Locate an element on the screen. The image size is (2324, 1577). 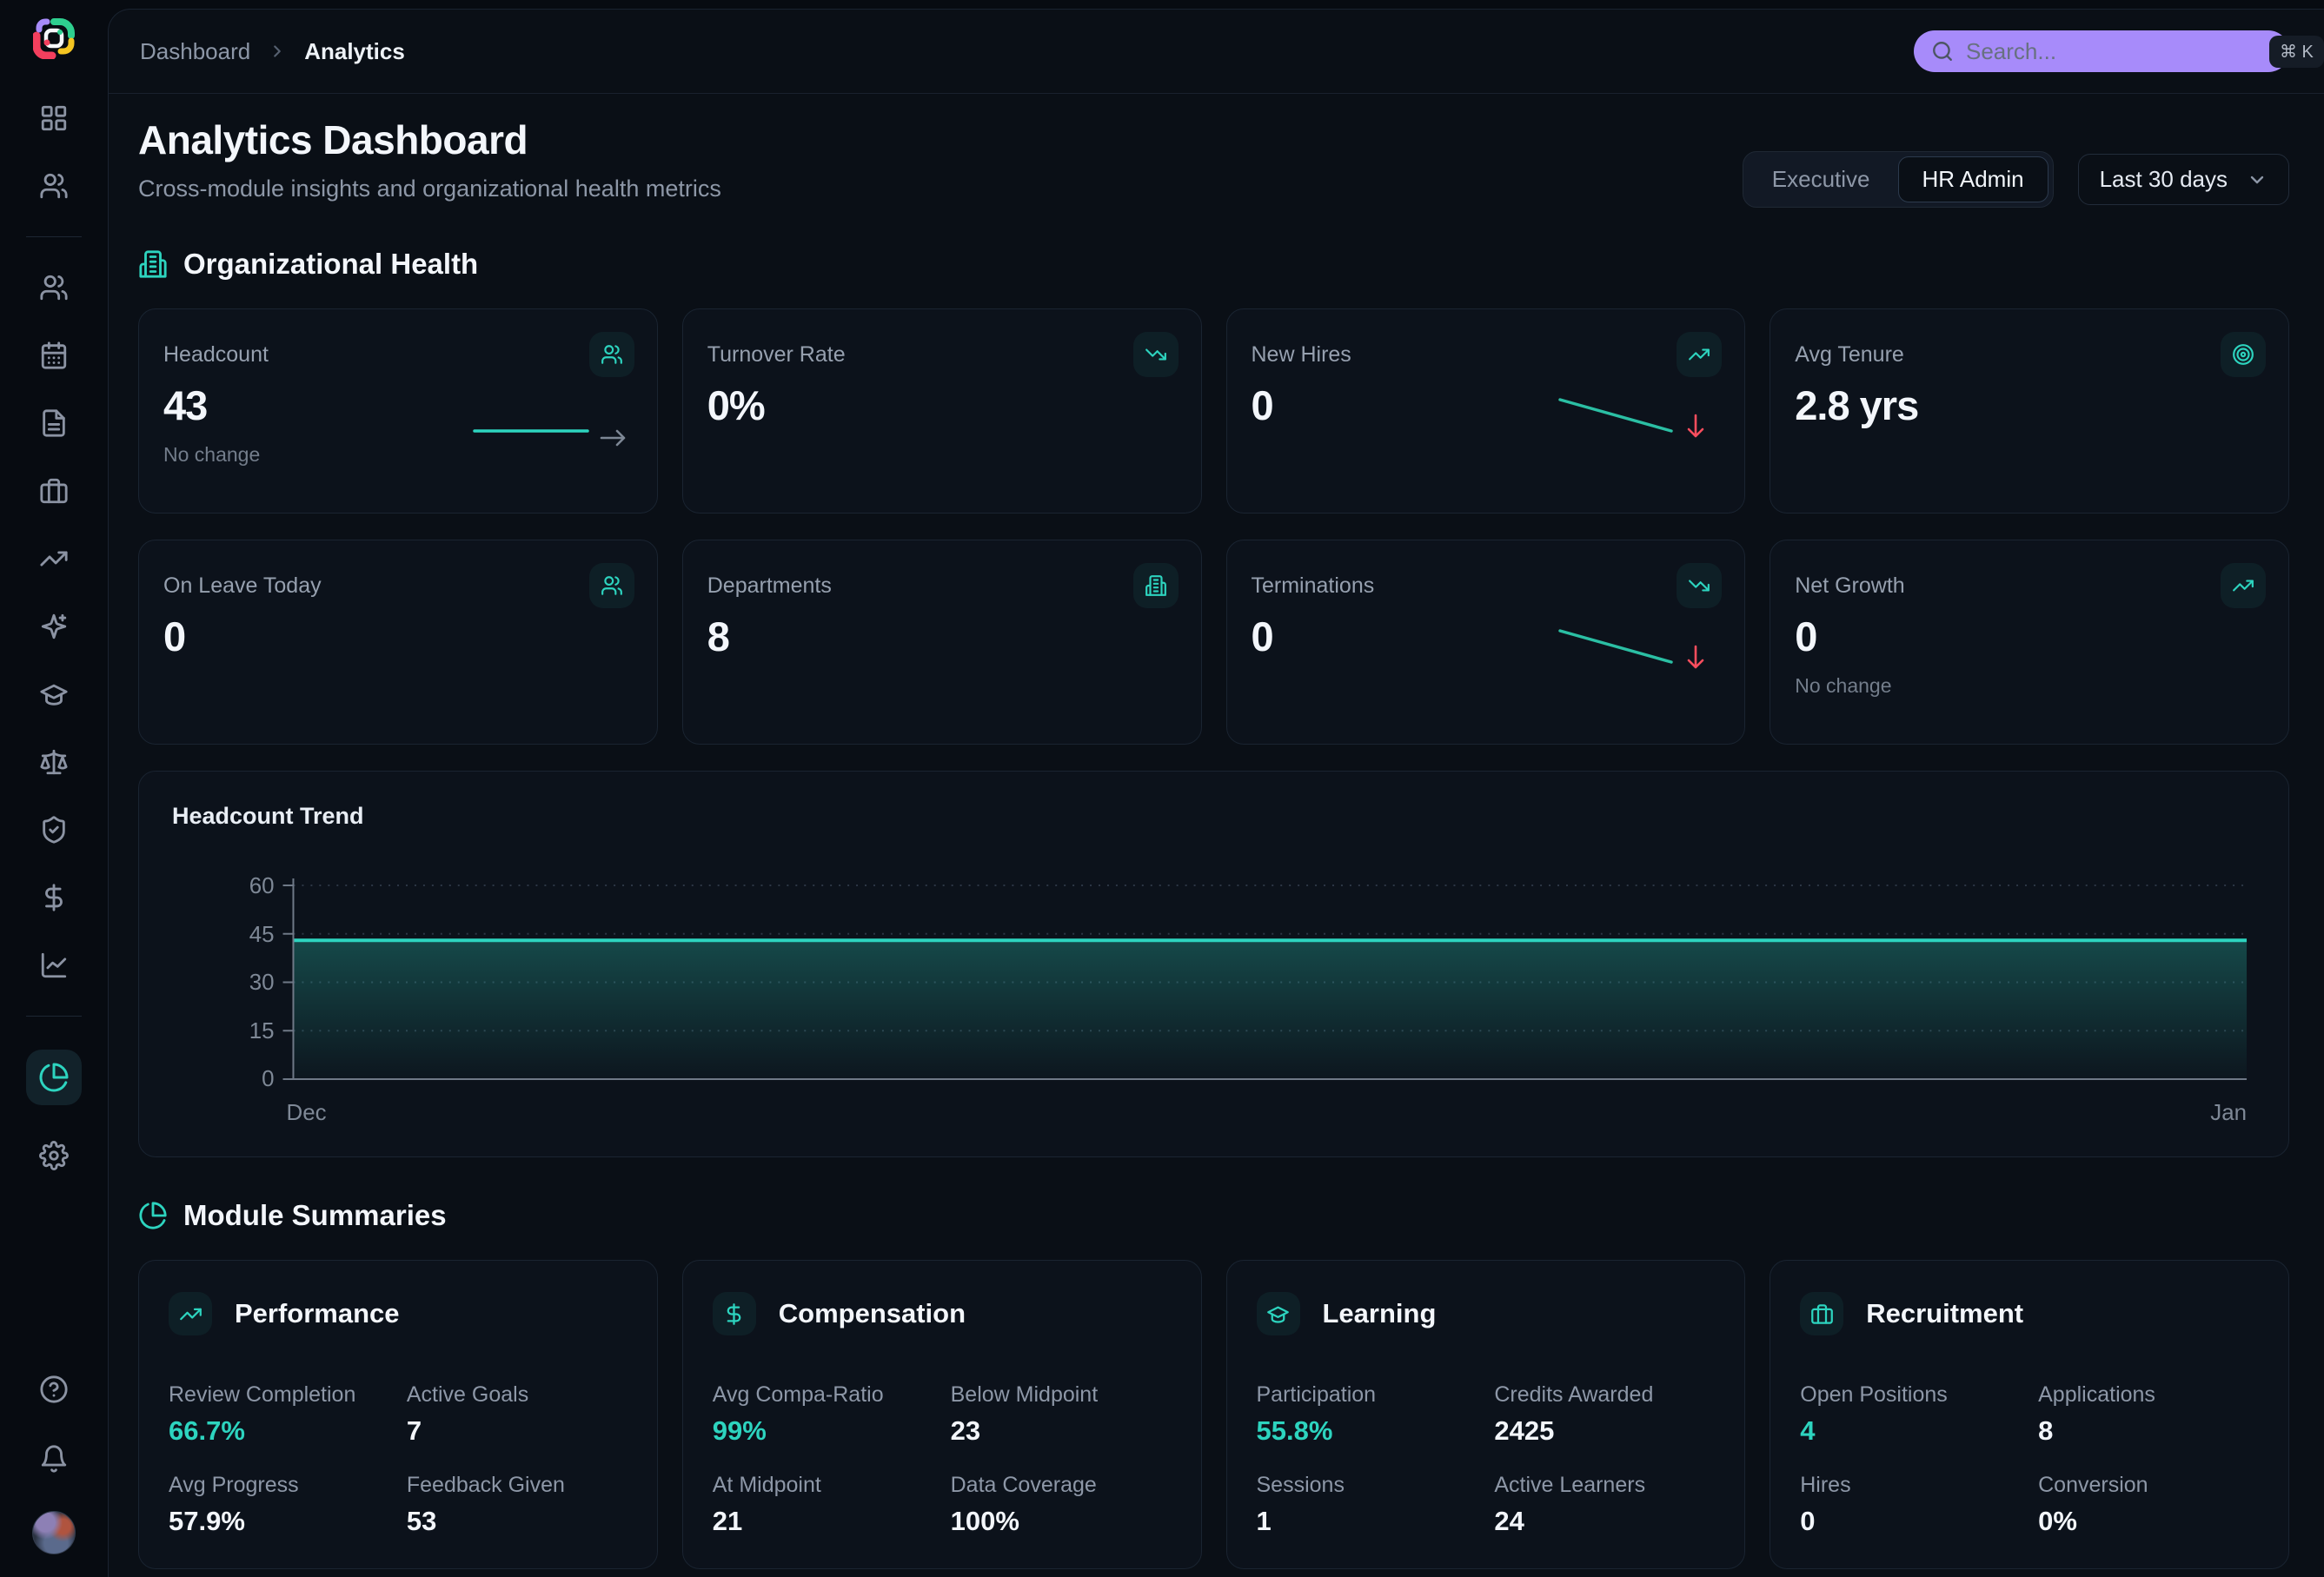
sidebar-item-learning is located at coordinates (54, 694).